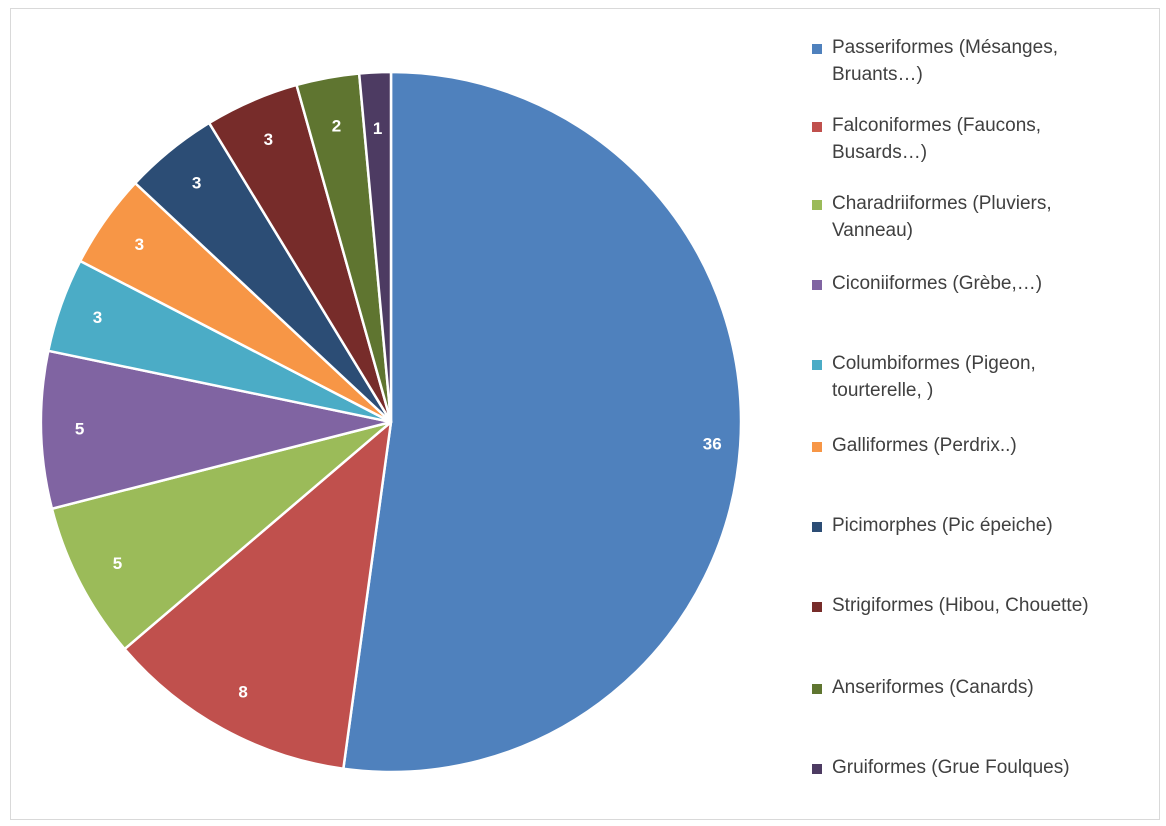 This screenshot has height=826, width=1166. Describe the element at coordinates (934, 377) in the screenshot. I see `legend-label: Columbiformes (Pigeon, tourterelle, )` at that location.